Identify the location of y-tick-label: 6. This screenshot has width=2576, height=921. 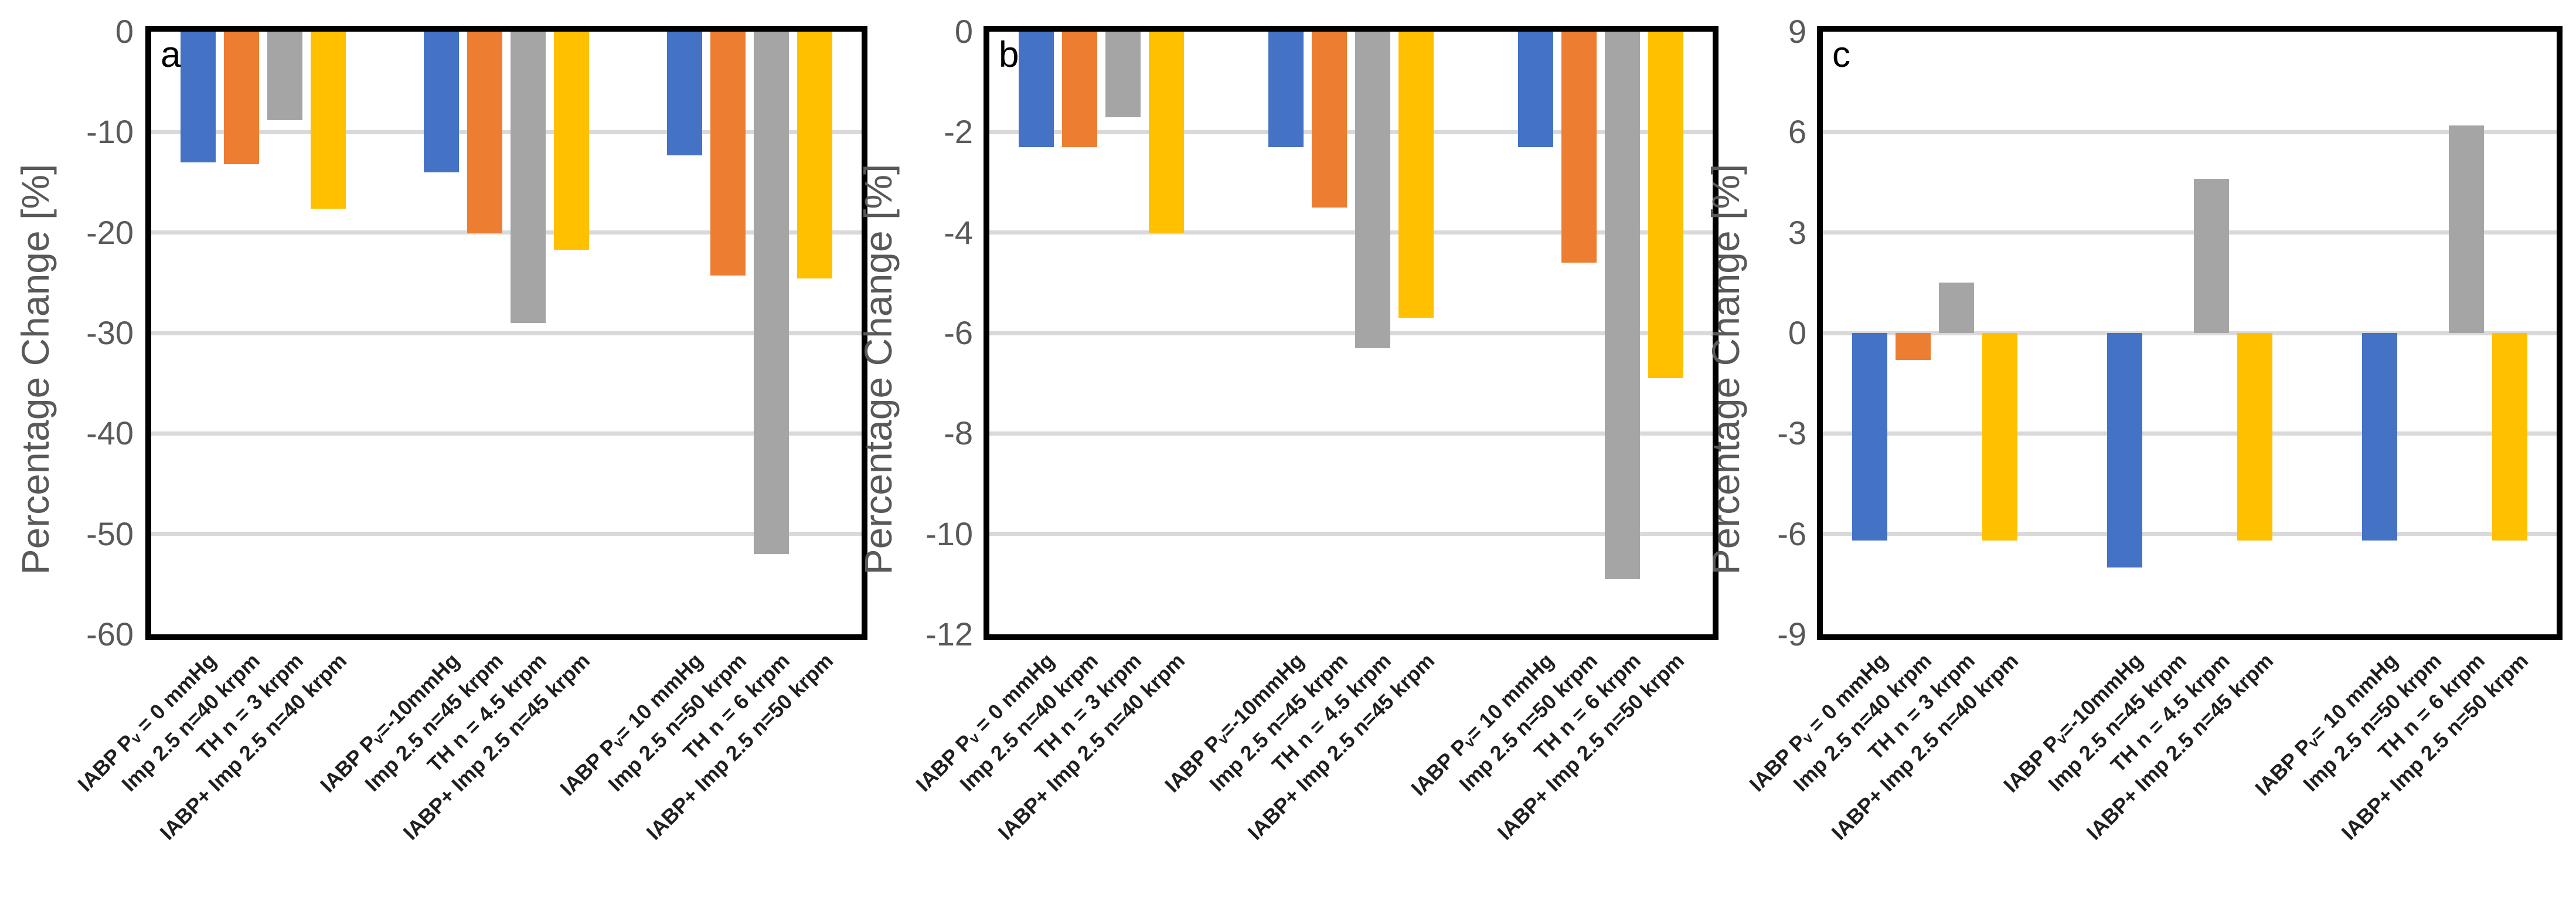
(1797, 132).